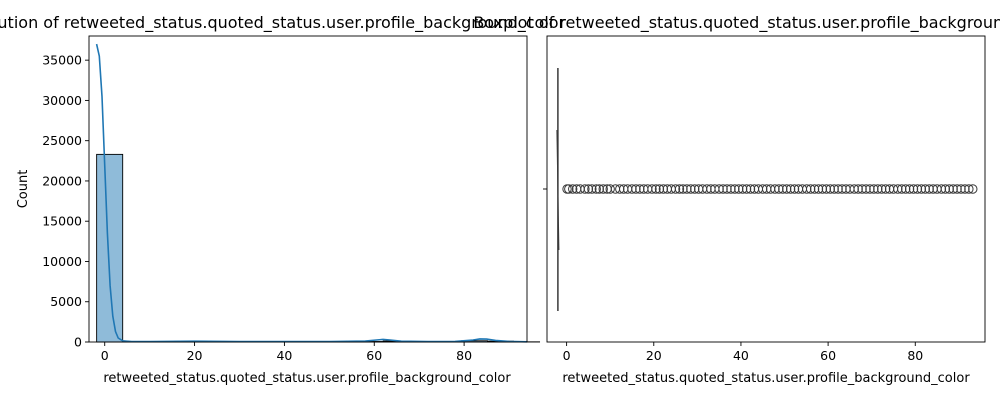  I want to click on histogram-bar, so click(110, 248).